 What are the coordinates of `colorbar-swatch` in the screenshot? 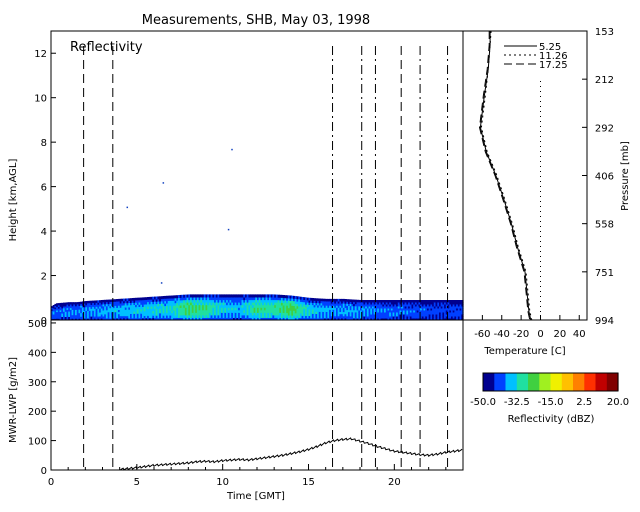 It's located at (556, 382).